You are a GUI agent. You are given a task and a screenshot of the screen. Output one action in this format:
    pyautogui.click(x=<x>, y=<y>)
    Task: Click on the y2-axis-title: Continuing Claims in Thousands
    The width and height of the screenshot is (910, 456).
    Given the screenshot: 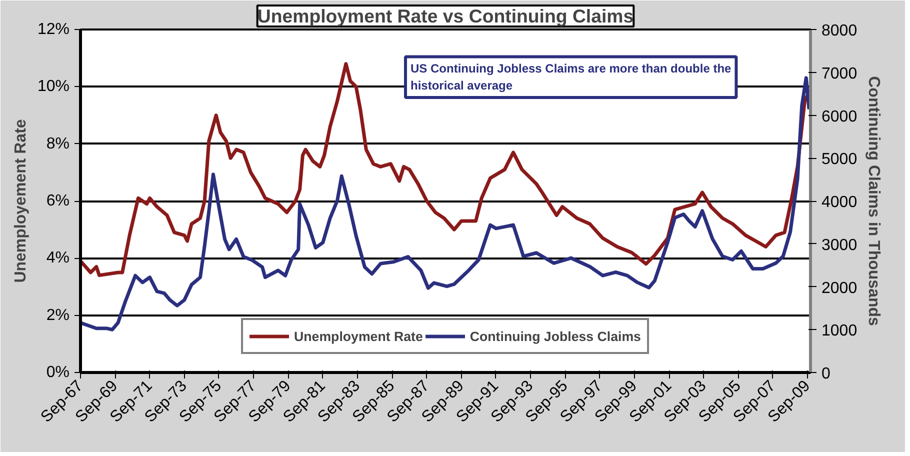 What is the action you would take?
    pyautogui.click(x=873, y=201)
    